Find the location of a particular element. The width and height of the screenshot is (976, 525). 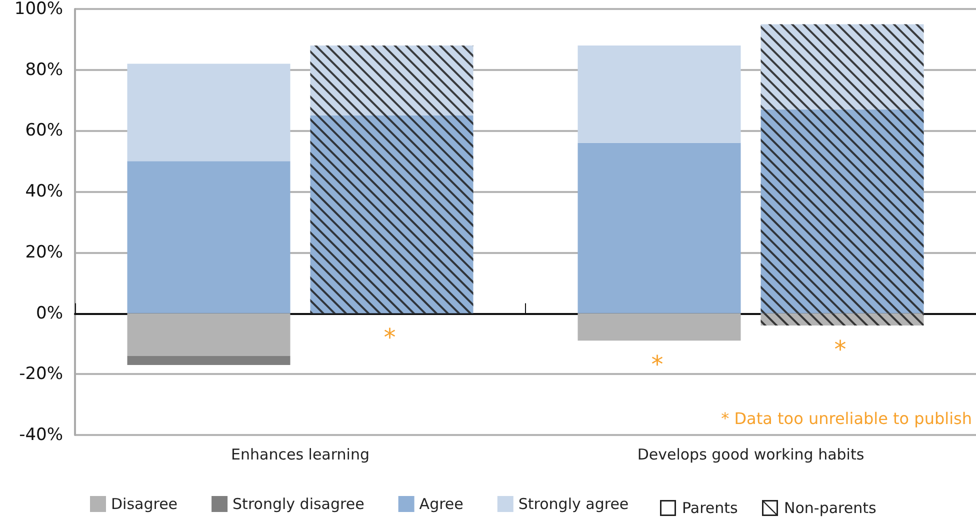

x-tick-label: Enhances learning is located at coordinates (300, 455).